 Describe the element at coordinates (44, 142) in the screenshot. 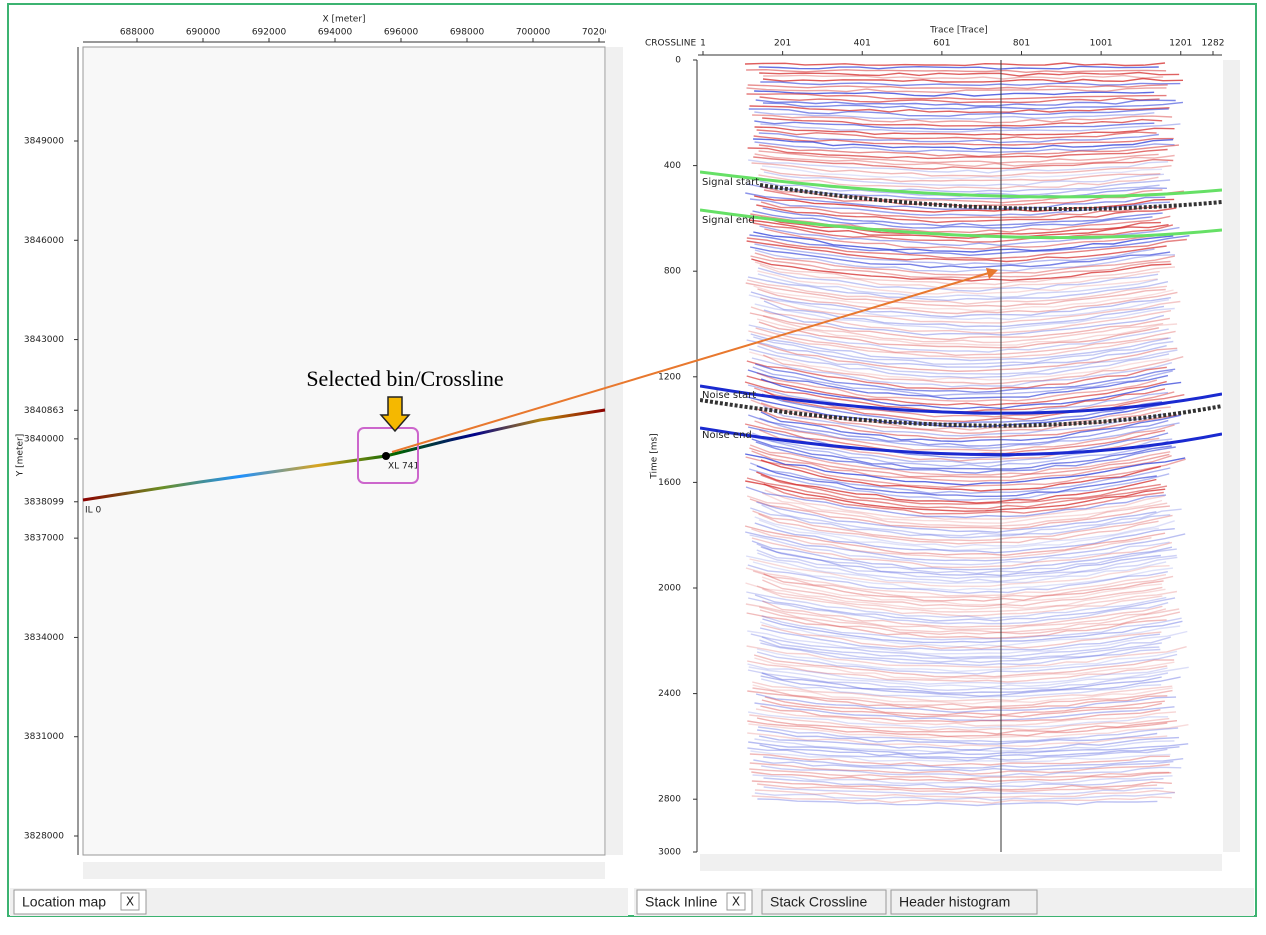

I see `y-tick-label: 3849000` at that location.